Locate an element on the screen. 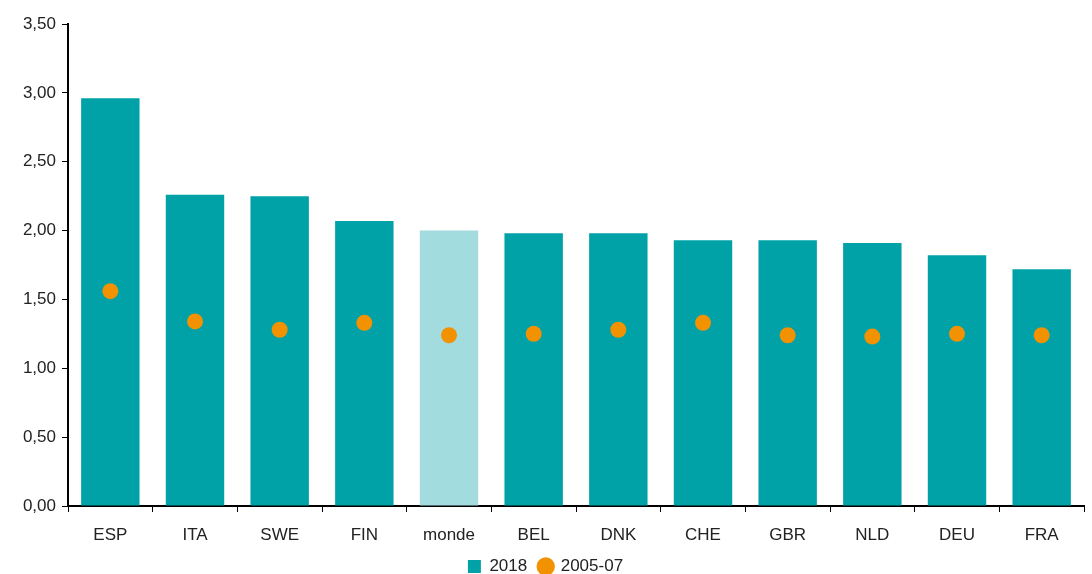 The height and width of the screenshot is (574, 1092). x-tick-label: GBR is located at coordinates (788, 534).